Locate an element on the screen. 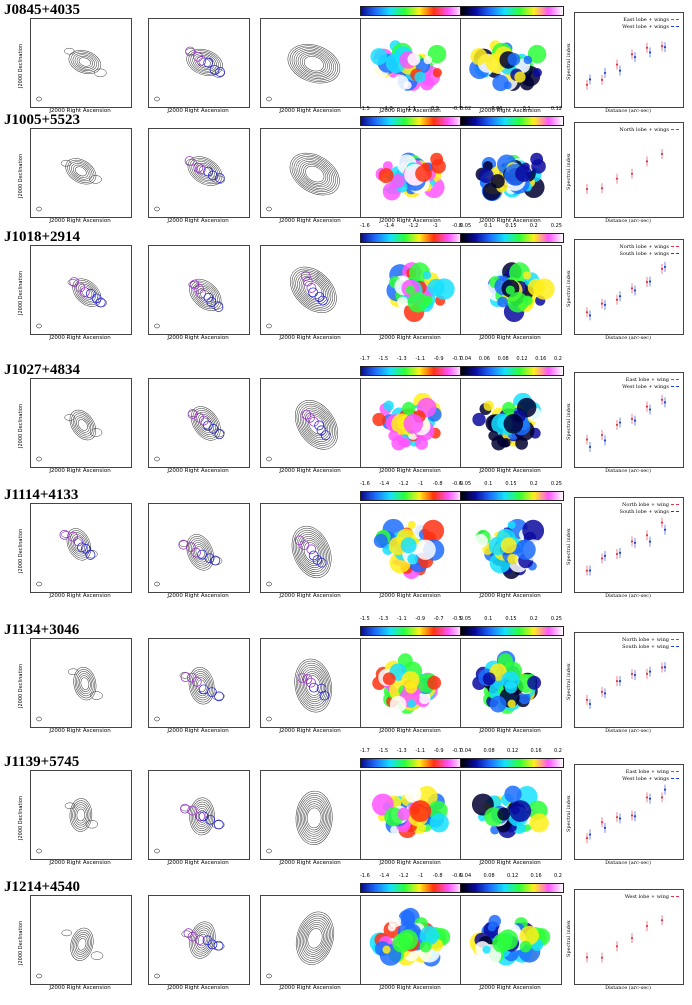 The image size is (692, 1005). colorbar-tick-label: -0.5 is located at coordinates (457, 619).